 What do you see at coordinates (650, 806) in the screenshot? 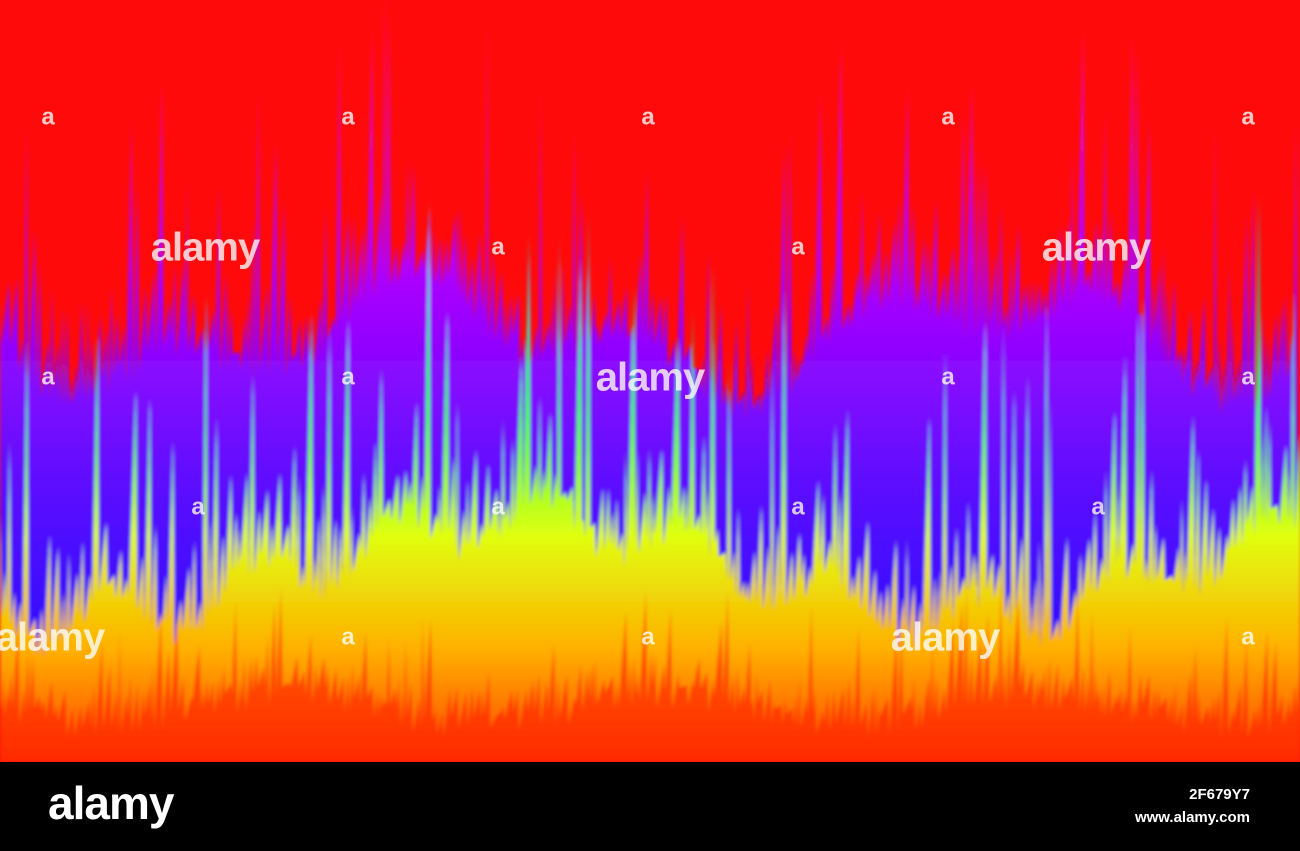
I see `footer-bar` at bounding box center [650, 806].